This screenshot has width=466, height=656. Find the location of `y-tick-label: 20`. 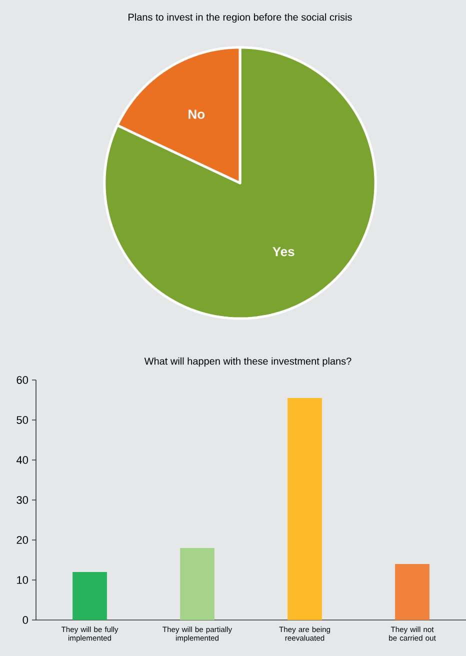

y-tick-label: 20 is located at coordinates (22, 540).